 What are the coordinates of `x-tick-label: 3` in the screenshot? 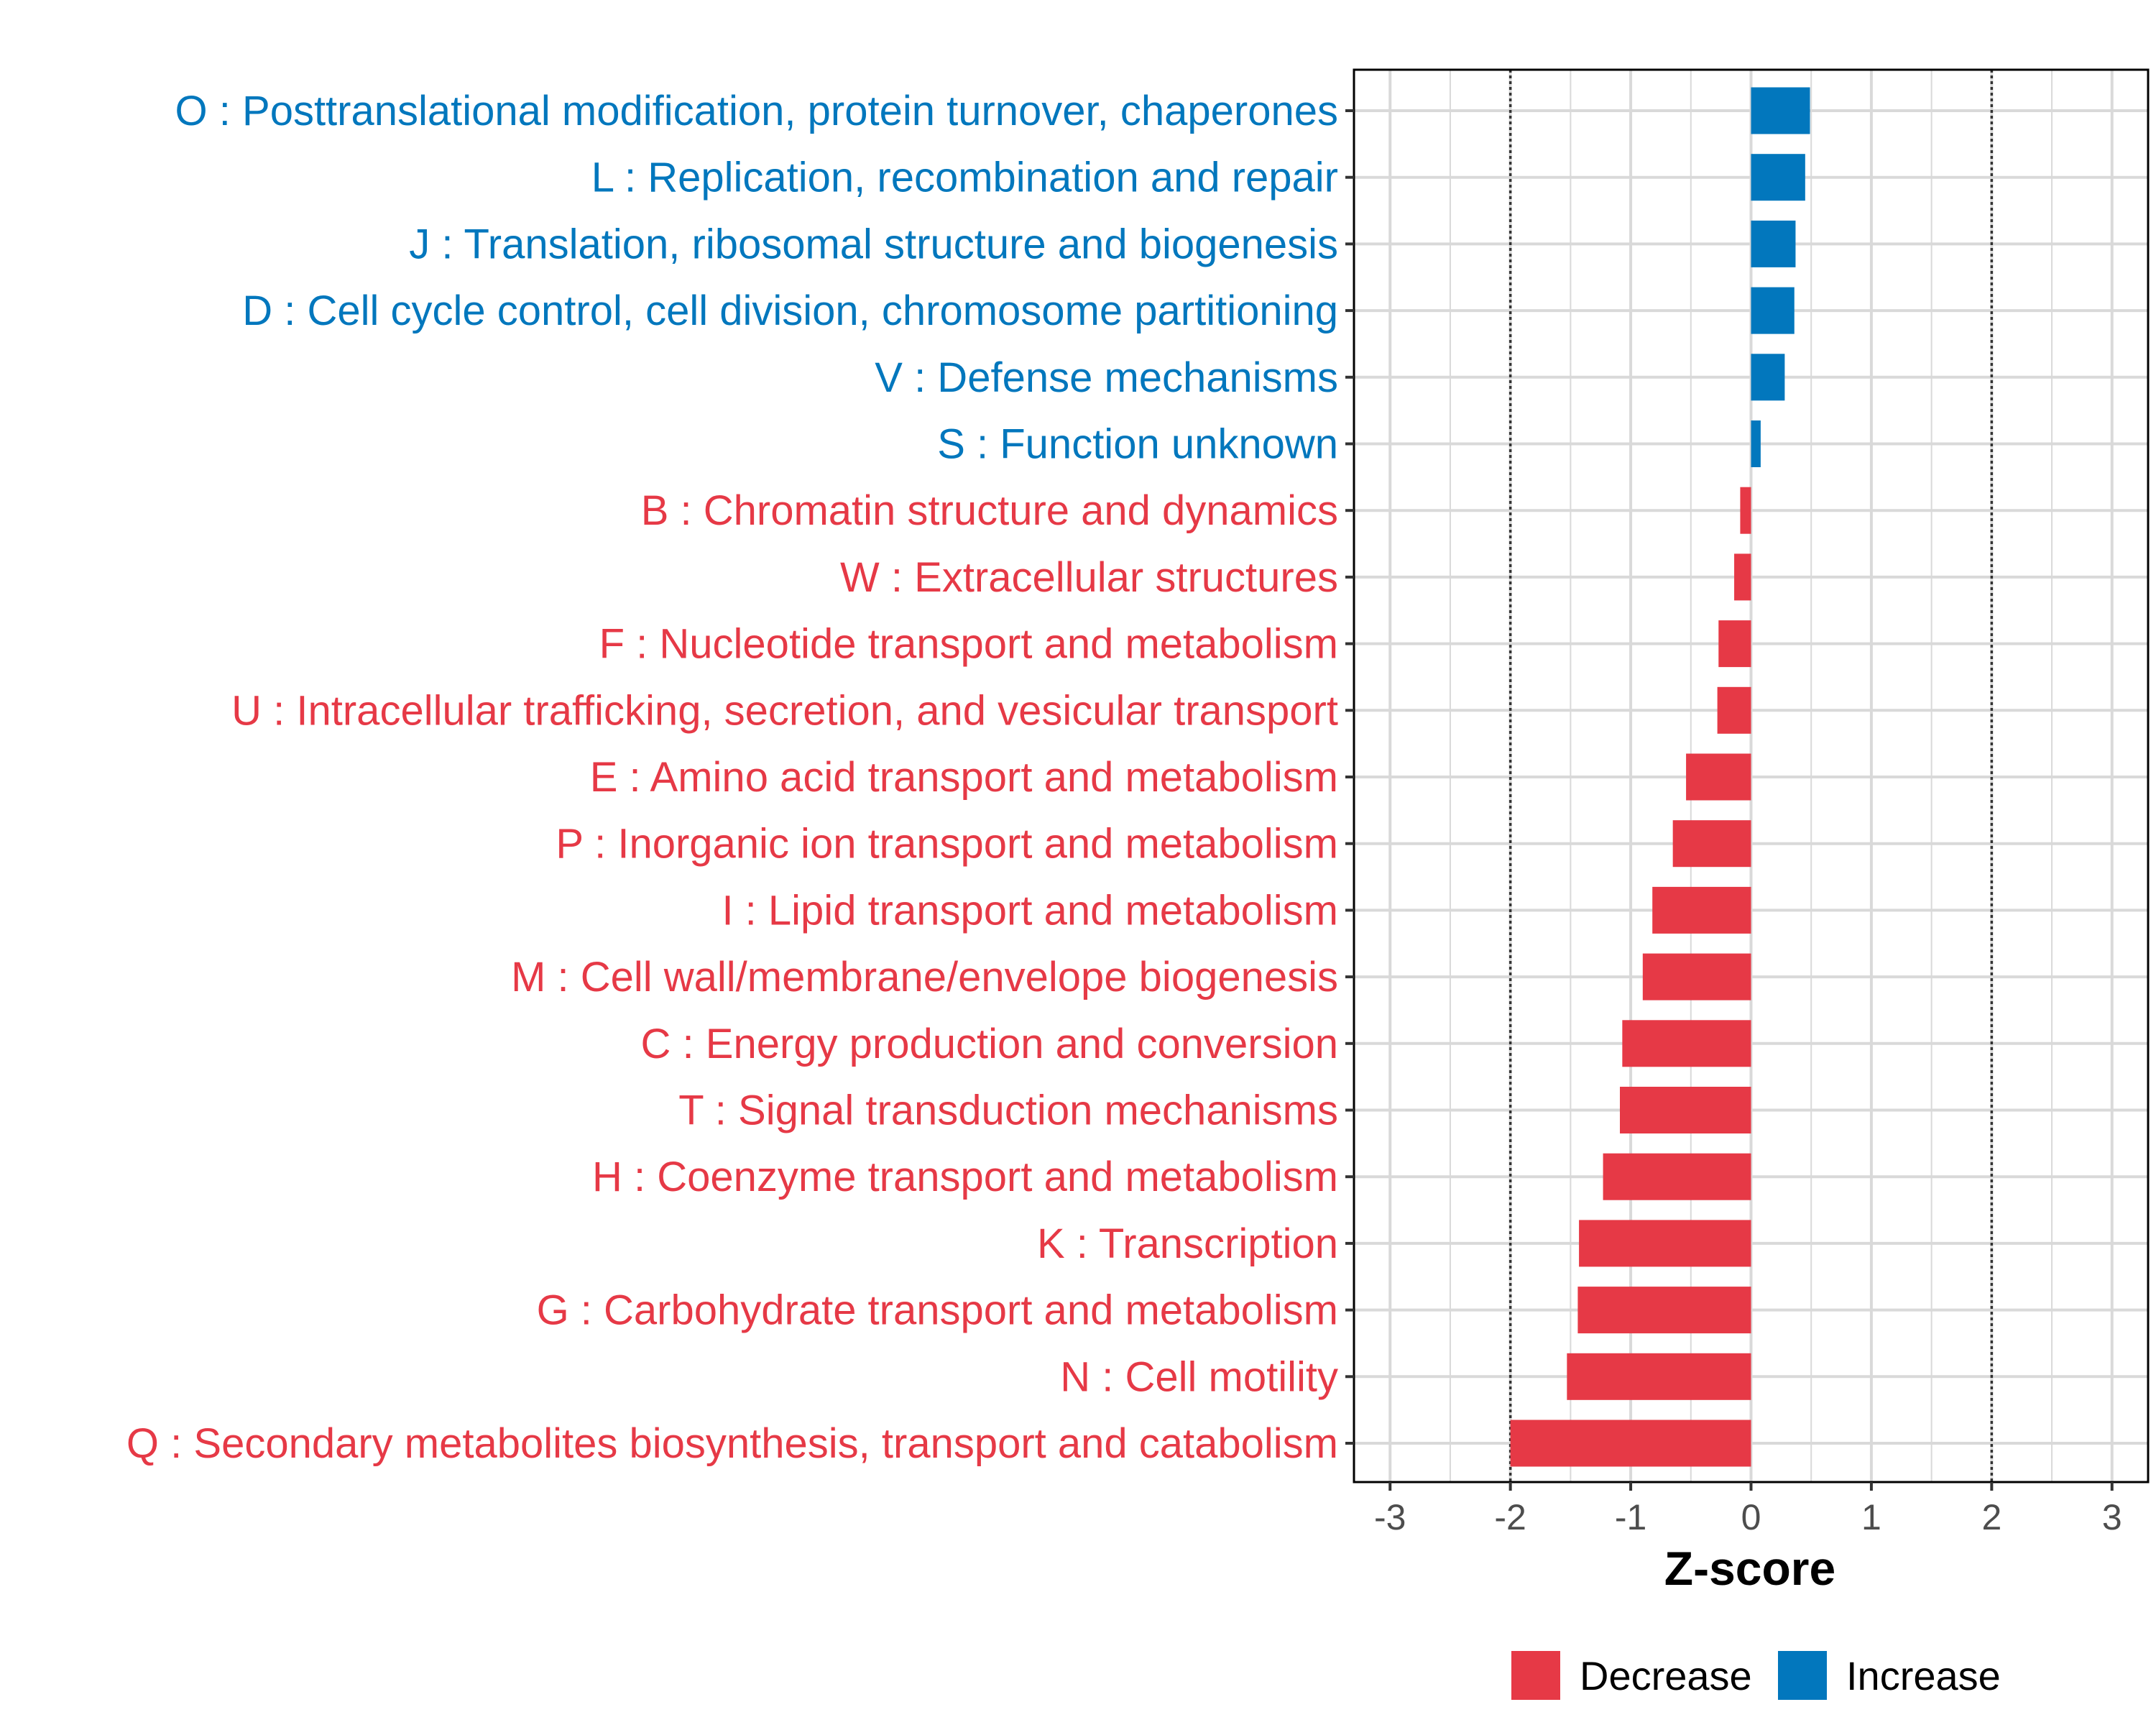 It's located at (2112, 1517).